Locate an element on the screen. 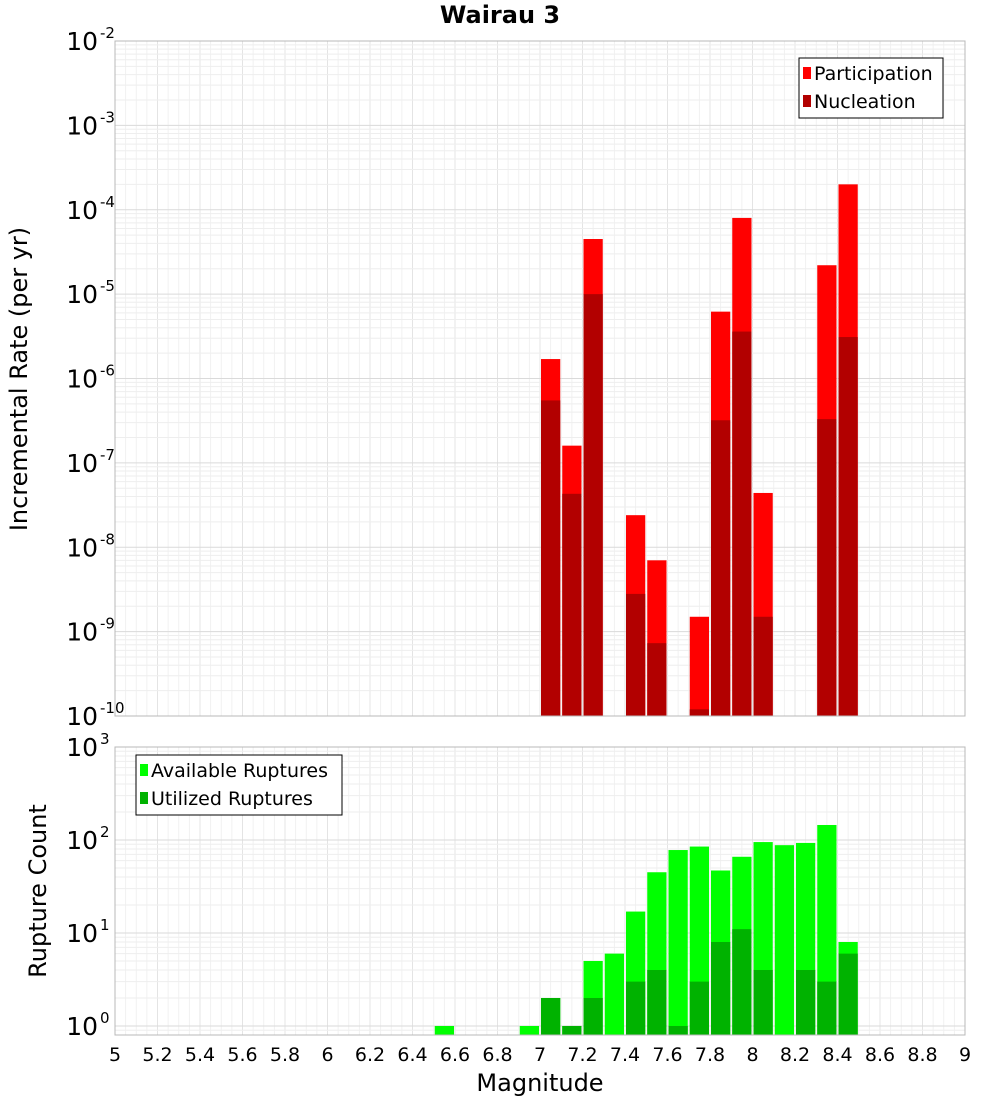  counts-legend-box is located at coordinates (239, 785).